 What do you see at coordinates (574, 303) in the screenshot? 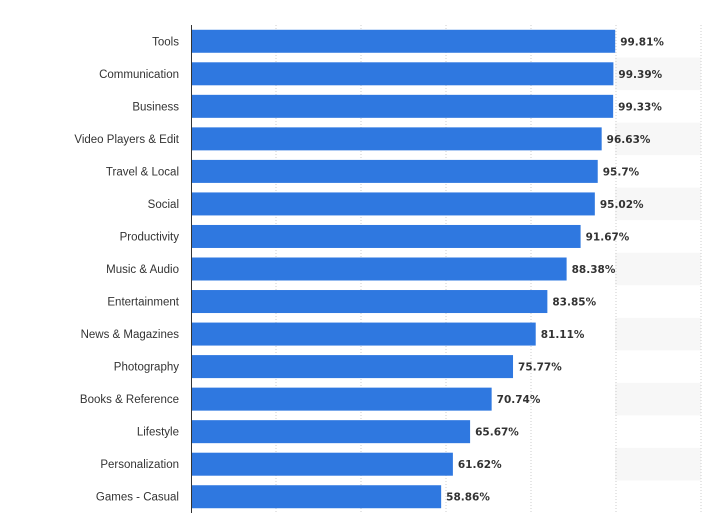
I see `value-label: 83.85%` at bounding box center [574, 303].